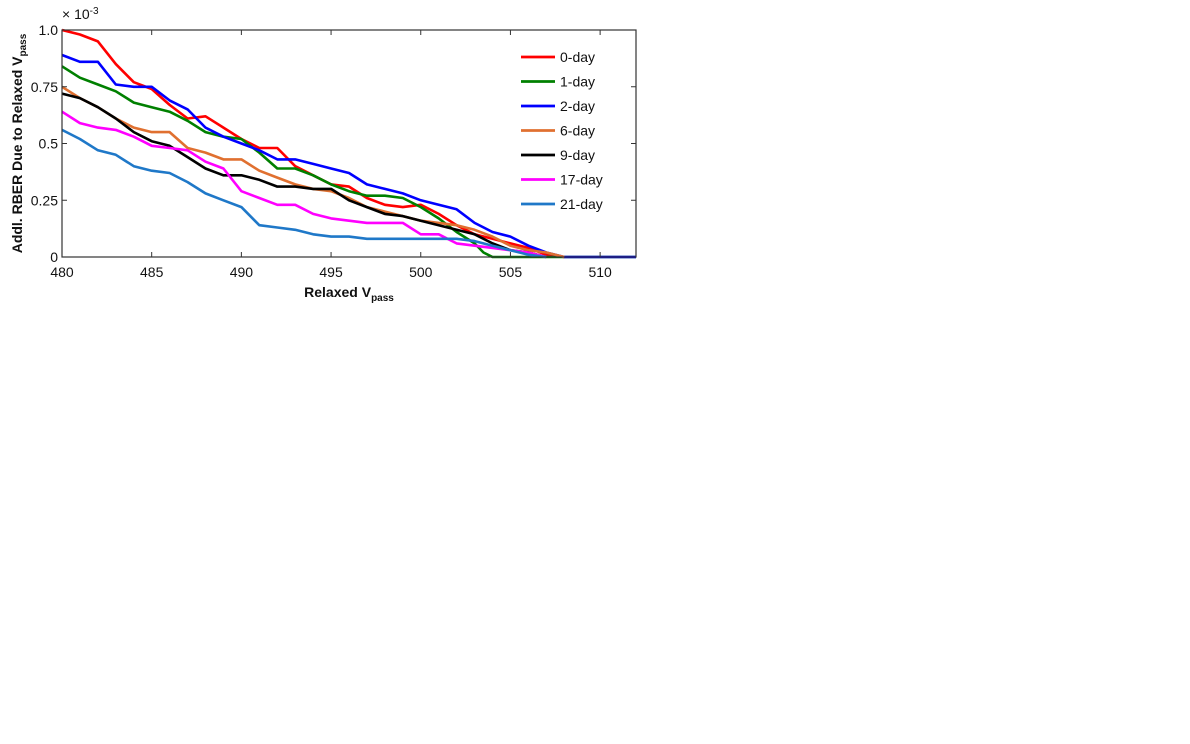 The width and height of the screenshot is (1190, 744). I want to click on x-tick-label: 510, so click(600, 272).